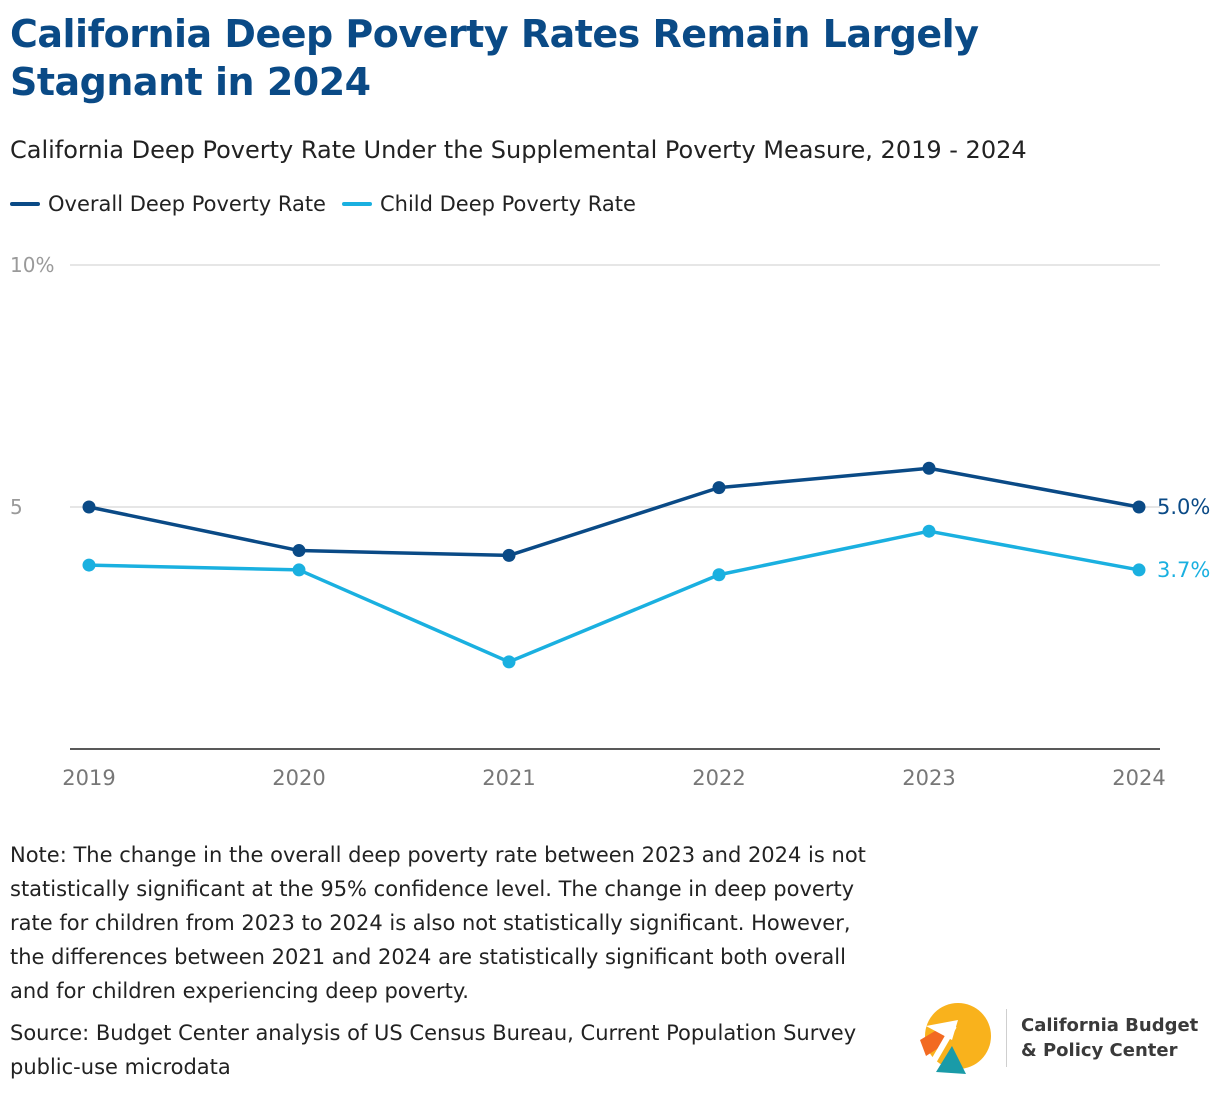 The height and width of the screenshot is (1094, 1220). What do you see at coordinates (929, 468) in the screenshot?
I see `data-point-0-2023` at bounding box center [929, 468].